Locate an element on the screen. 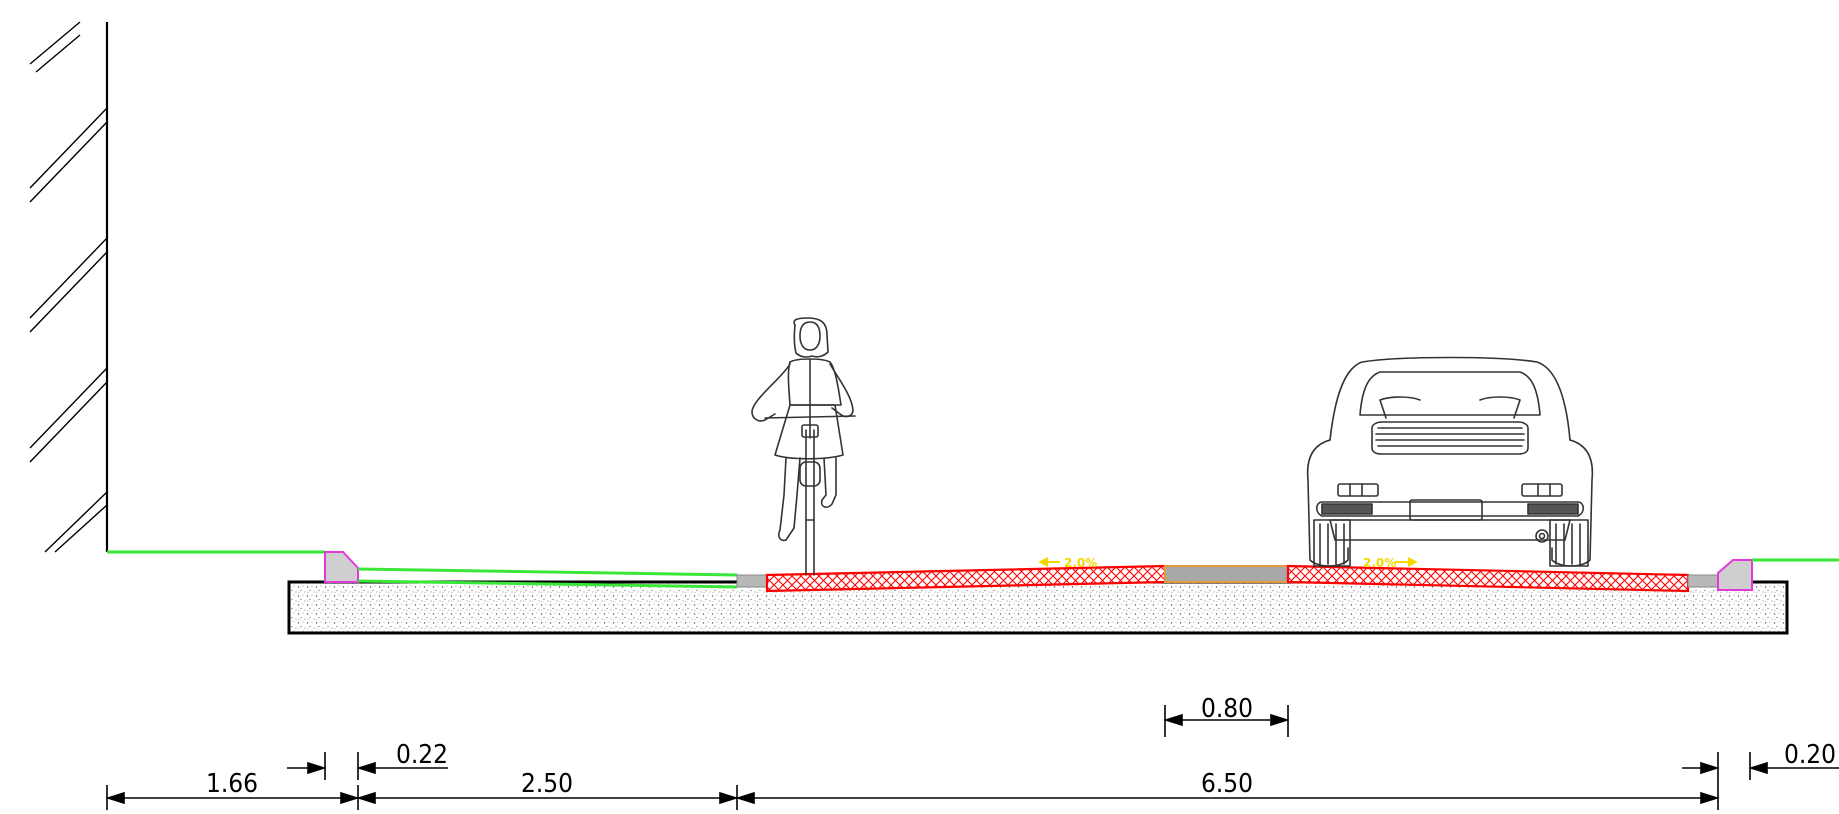  slope-indicator-right: 2.0% is located at coordinates (1390, 563).